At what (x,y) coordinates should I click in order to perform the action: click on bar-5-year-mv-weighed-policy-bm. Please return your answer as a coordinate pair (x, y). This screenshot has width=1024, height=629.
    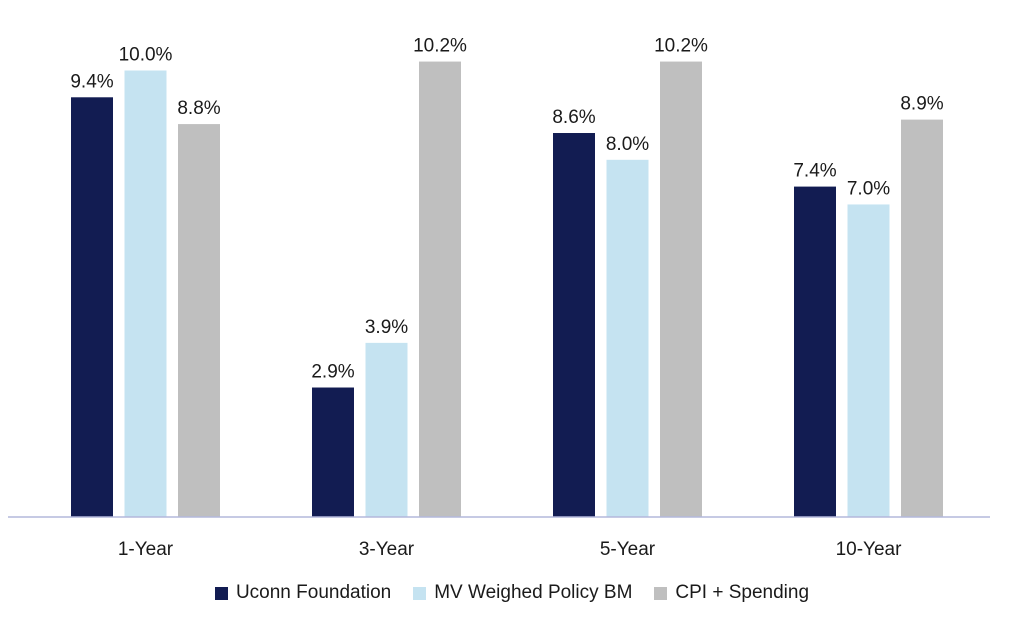
    Looking at the image, I should click on (627, 338).